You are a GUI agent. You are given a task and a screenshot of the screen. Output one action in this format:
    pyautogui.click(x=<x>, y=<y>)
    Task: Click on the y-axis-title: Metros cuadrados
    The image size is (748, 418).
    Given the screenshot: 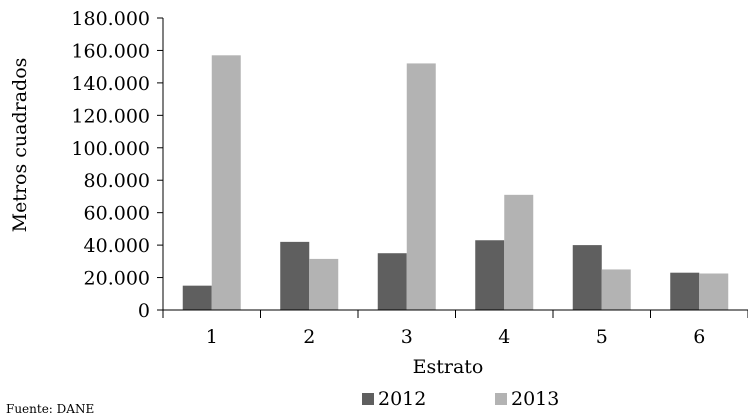 What is the action you would take?
    pyautogui.click(x=20, y=145)
    